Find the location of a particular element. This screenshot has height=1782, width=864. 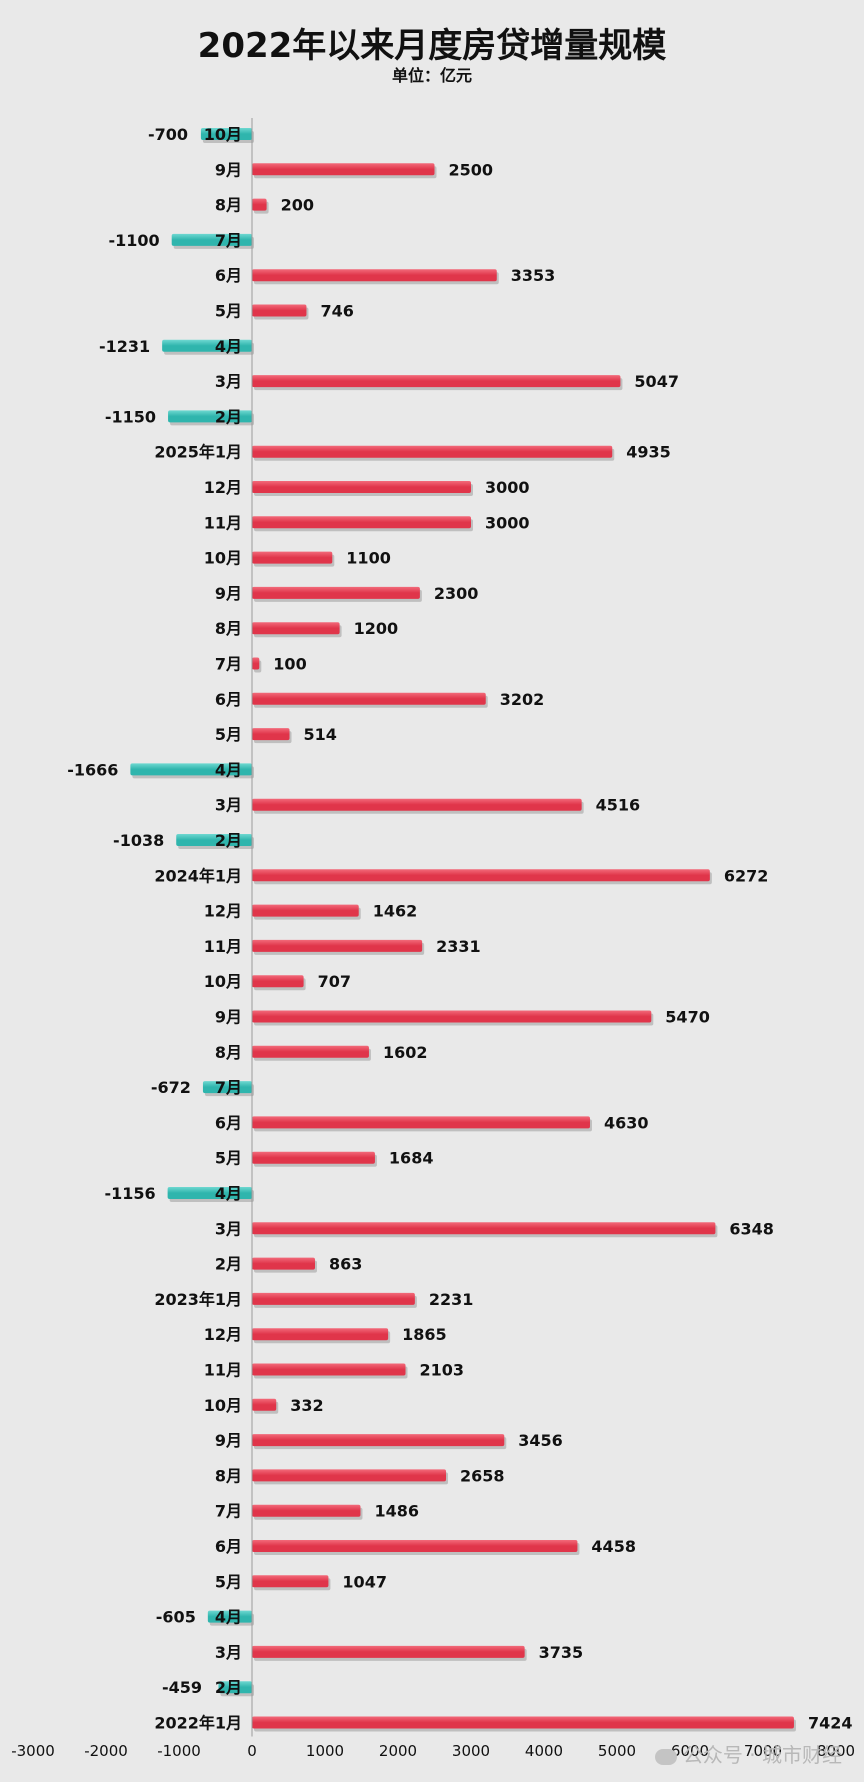

watermark: 公众号 · 城市财经 is located at coordinates (748, 1753).